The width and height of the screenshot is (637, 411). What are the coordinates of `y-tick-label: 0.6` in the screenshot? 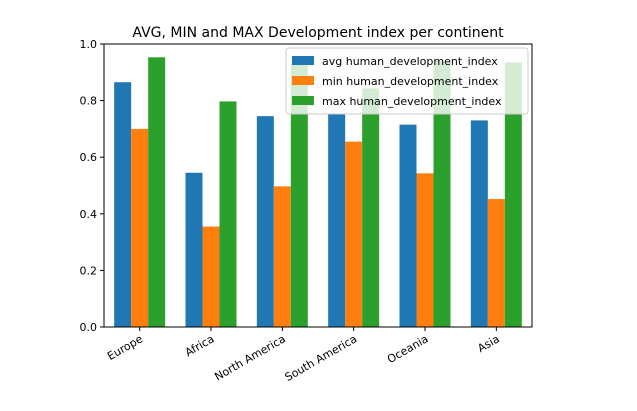 It's located at (89, 157).